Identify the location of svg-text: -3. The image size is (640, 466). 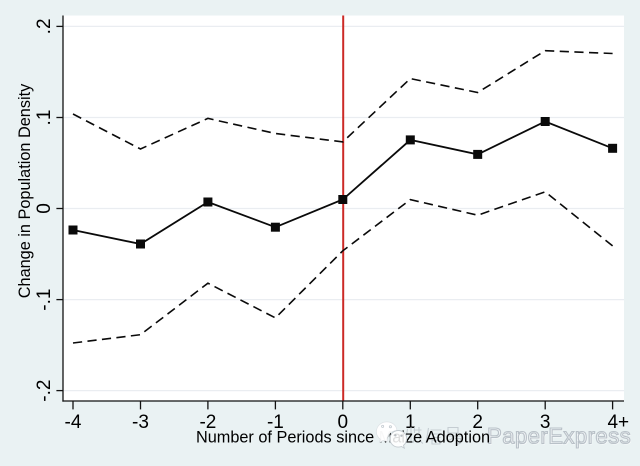
(140, 422).